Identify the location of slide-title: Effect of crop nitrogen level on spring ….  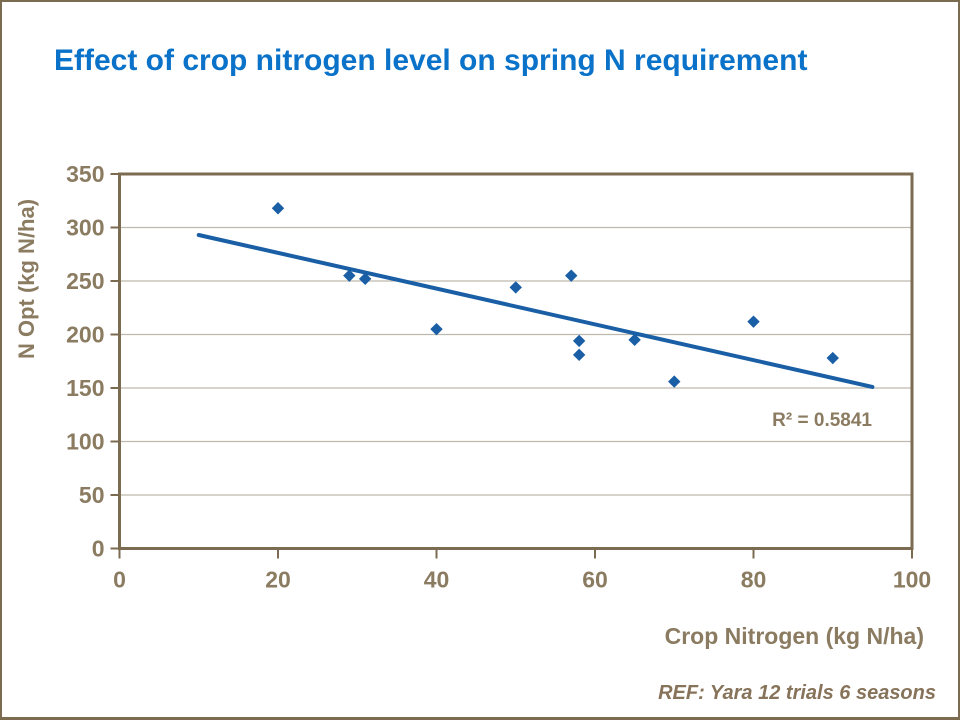
(431, 60).